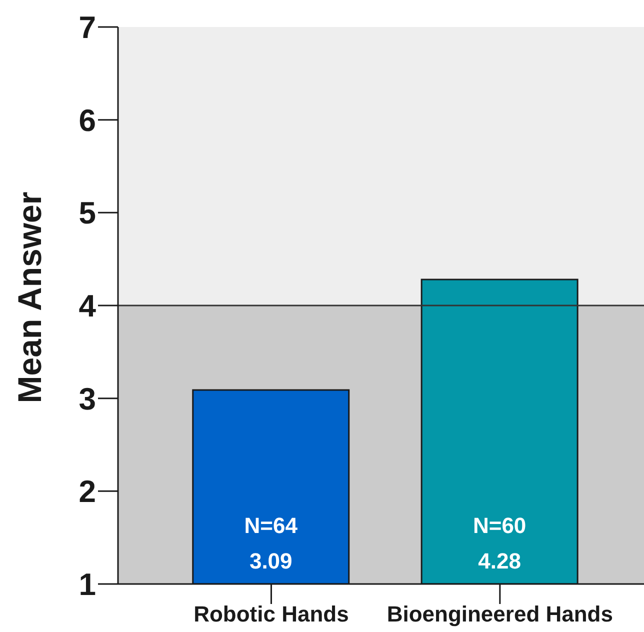 The width and height of the screenshot is (644, 632). What do you see at coordinates (499, 525) in the screenshot?
I see `annotation: N=60` at bounding box center [499, 525].